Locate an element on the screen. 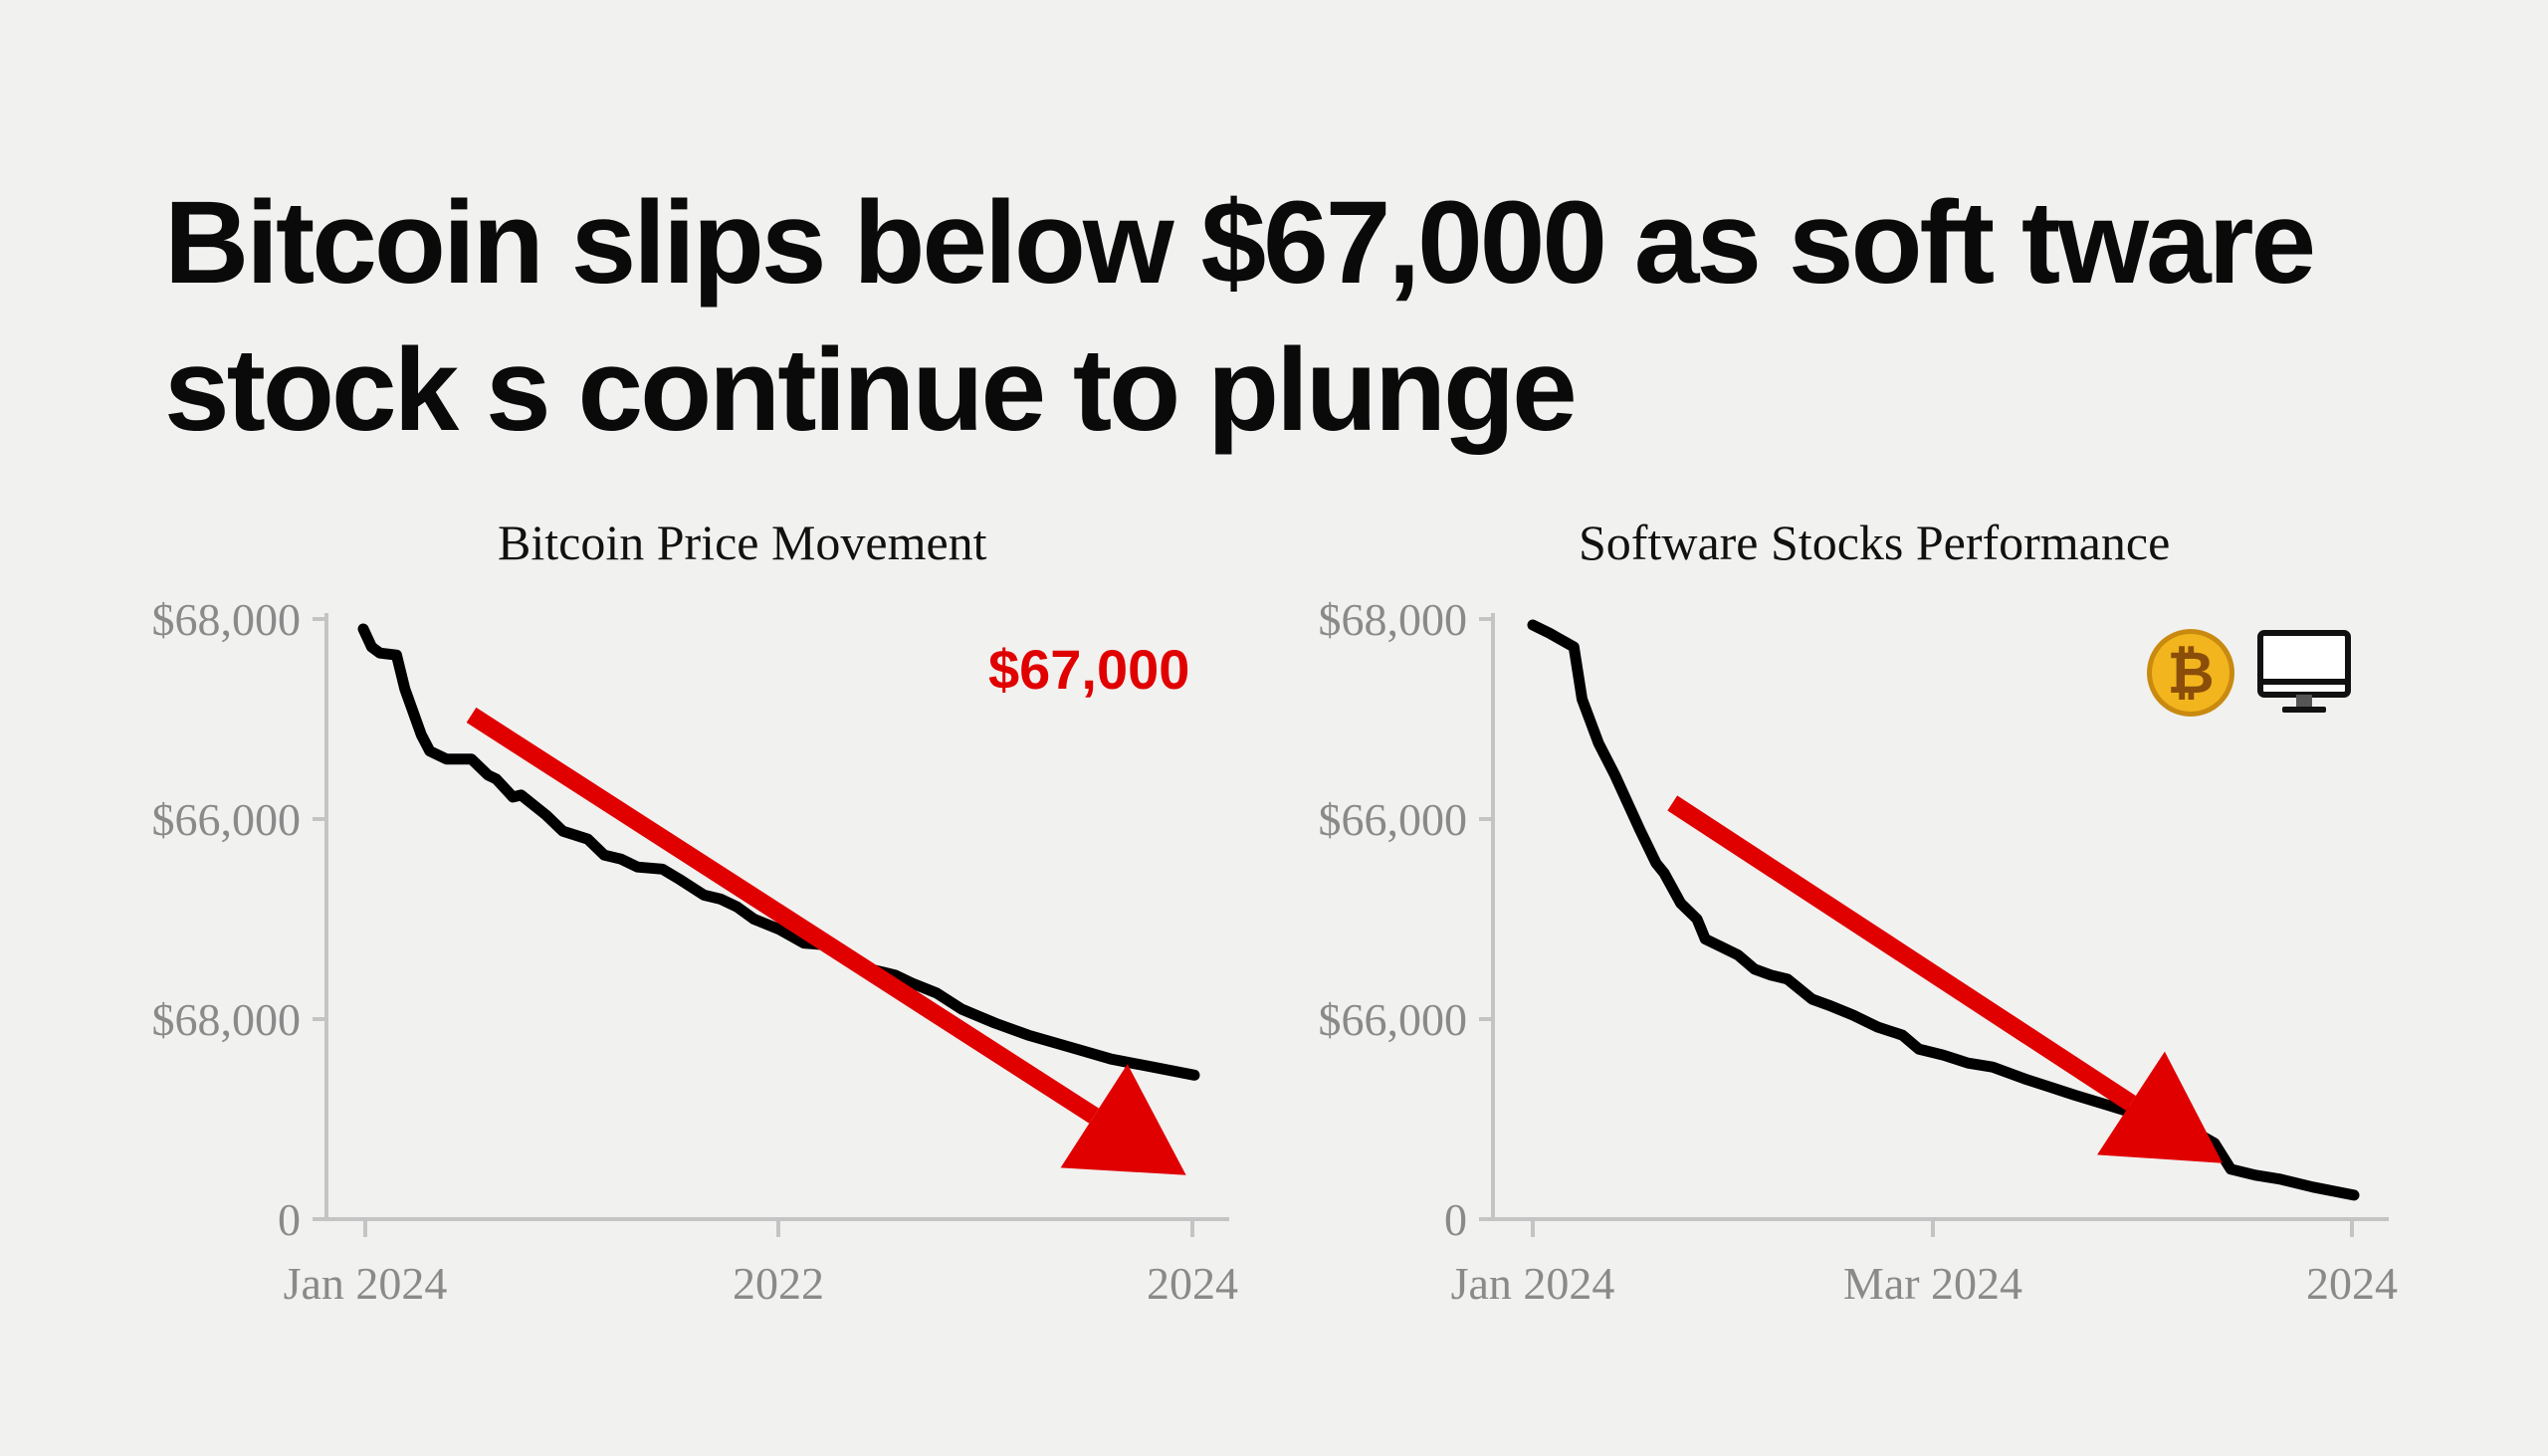 The height and width of the screenshot is (1456, 2548). x-tick-label: 2022 is located at coordinates (778, 1283).